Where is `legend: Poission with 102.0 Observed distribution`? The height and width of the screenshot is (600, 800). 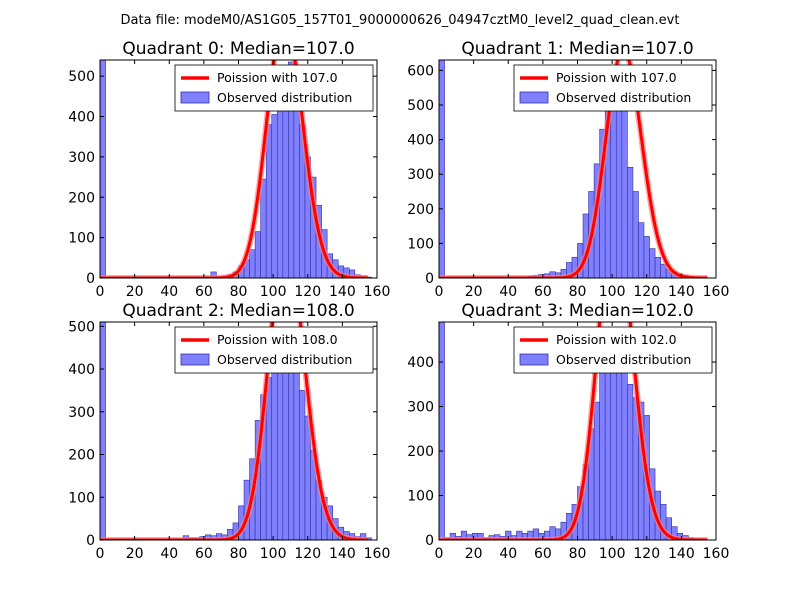
legend: Poission with 102.0 Observed distribution is located at coordinates (613, 350).